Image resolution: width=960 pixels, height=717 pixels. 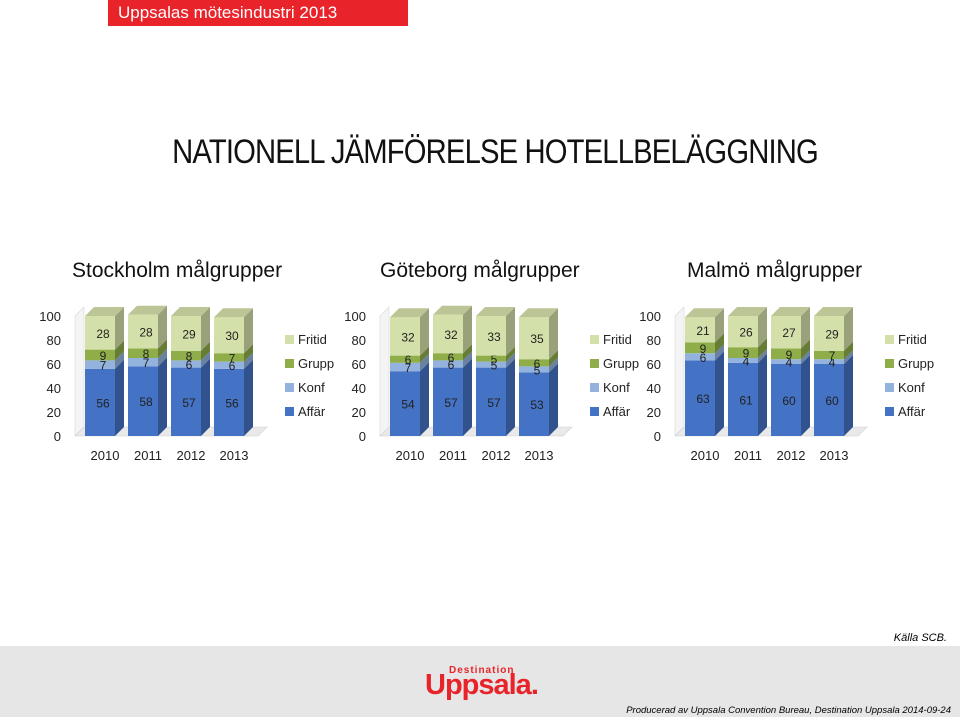 I want to click on page-header-banner: Uppsalas mötesindustri 2013, so click(x=258, y=13).